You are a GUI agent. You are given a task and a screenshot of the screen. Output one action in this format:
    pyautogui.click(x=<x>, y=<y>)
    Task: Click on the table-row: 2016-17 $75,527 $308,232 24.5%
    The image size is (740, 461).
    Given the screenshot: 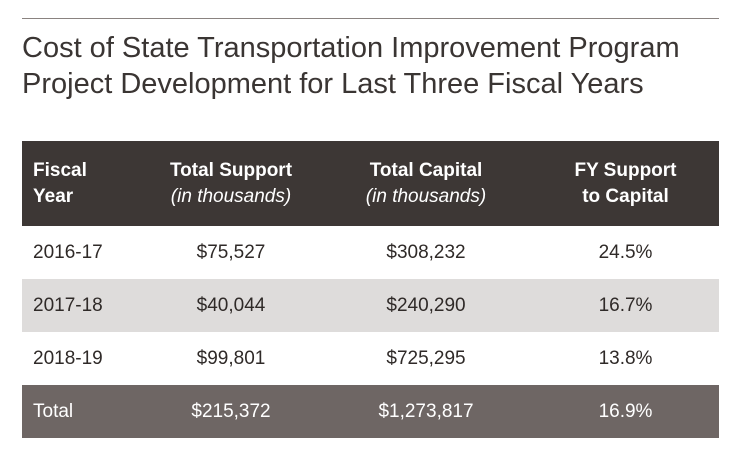 What is the action you would take?
    pyautogui.click(x=370, y=252)
    